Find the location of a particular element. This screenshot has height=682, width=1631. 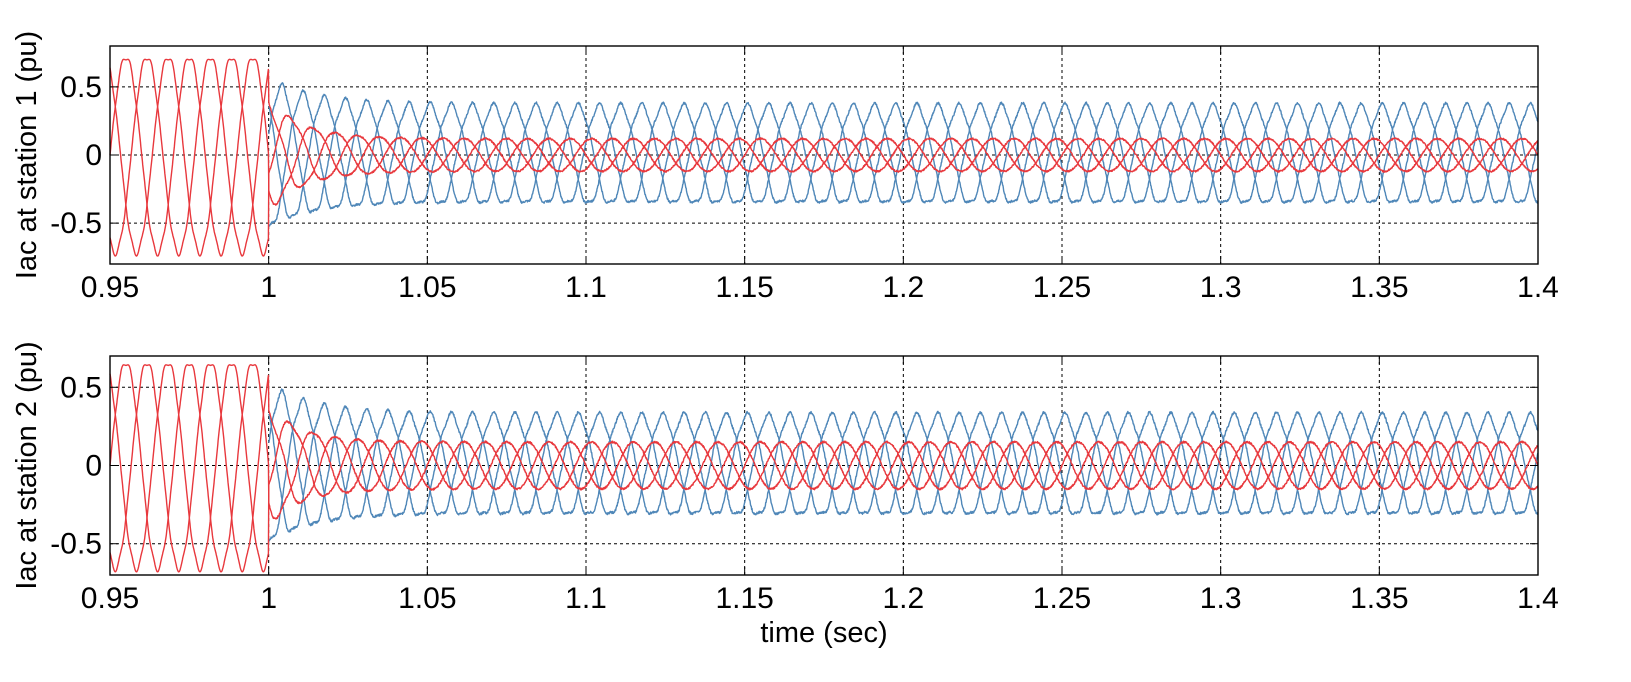

y-axis-label-station-2: Iac at station 2 (pu) is located at coordinates (27, 465).